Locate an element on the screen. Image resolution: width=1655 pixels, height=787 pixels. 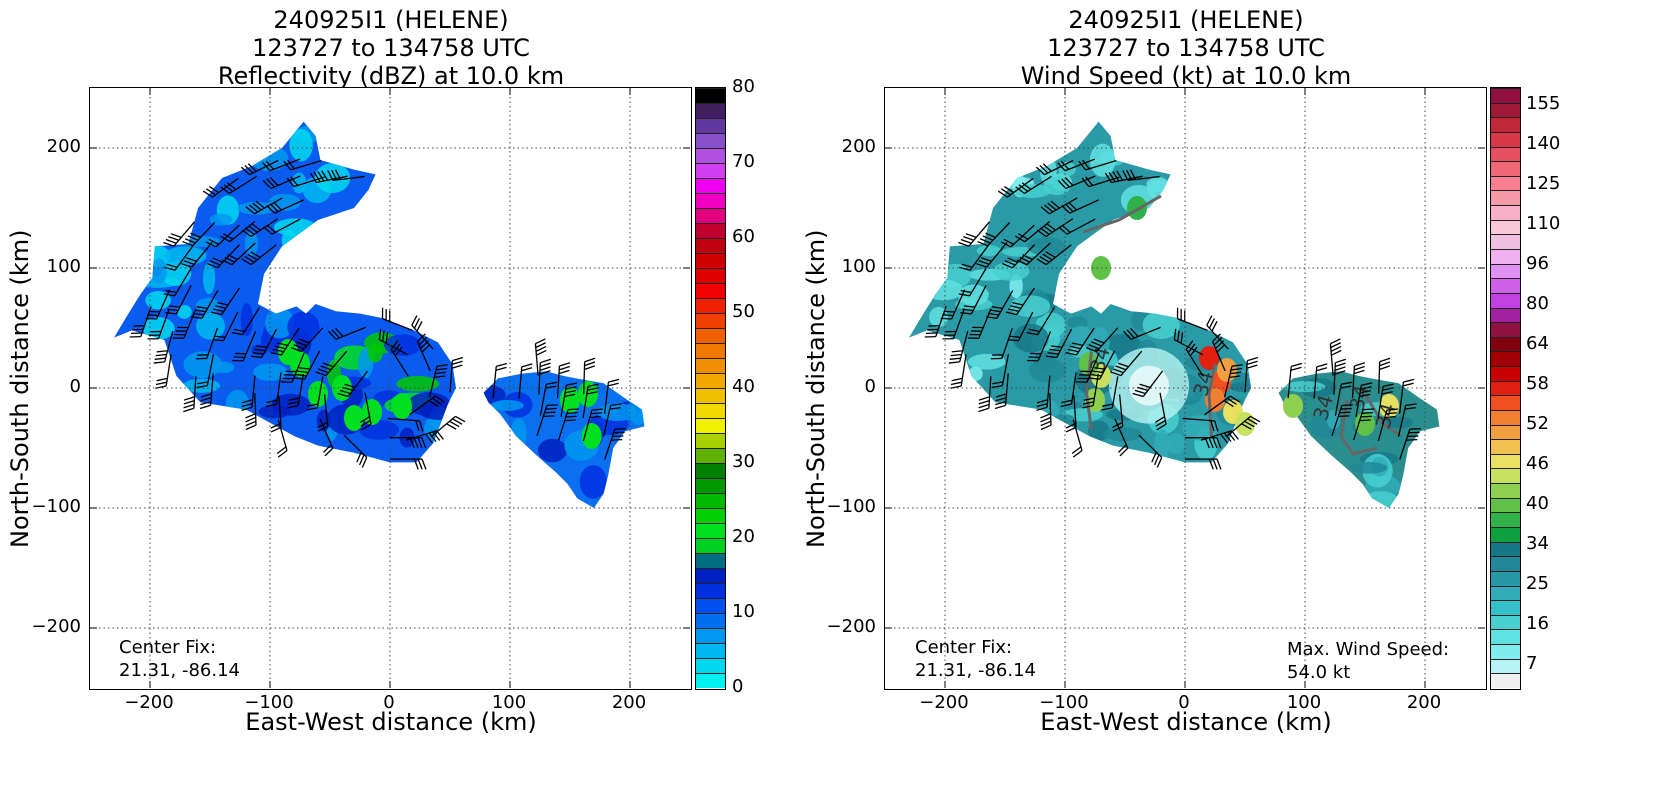
y-axis-label: North-South distance (km) is located at coordinates (816, 389).